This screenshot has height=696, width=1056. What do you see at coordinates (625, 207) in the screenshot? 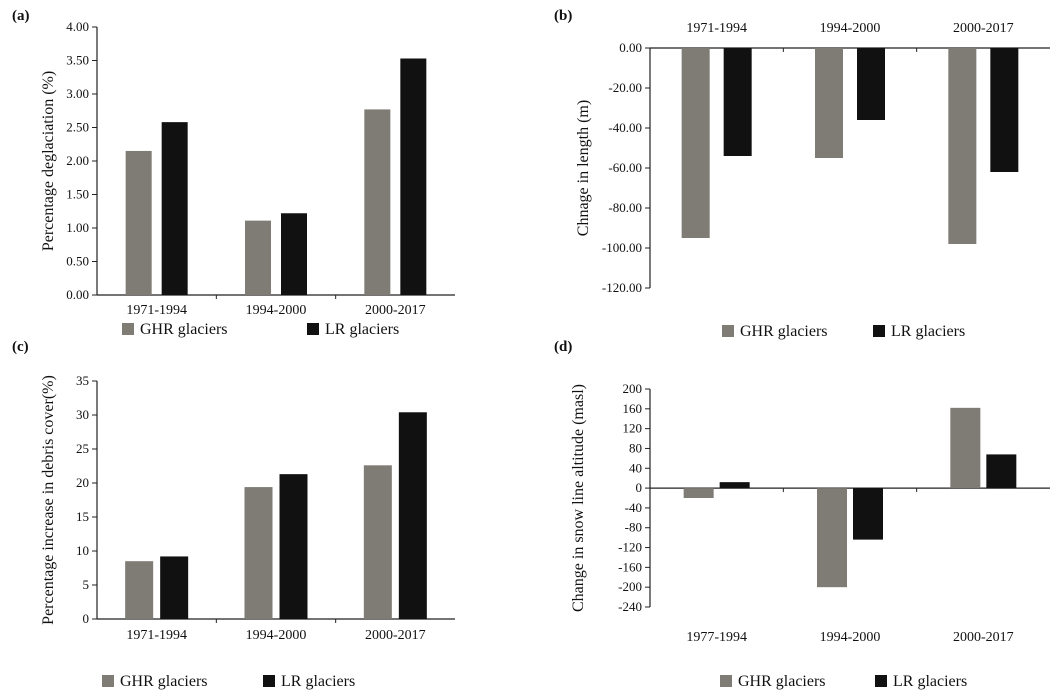
I see `y-tick-label: -80.00` at bounding box center [625, 207].